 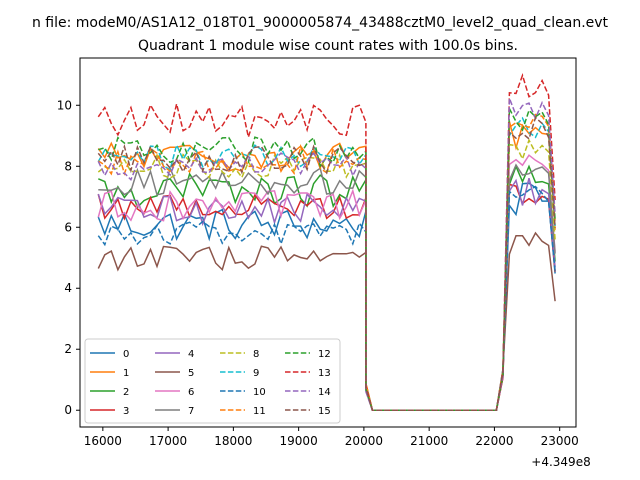 What do you see at coordinates (191, 411) in the screenshot?
I see `legend-label: 7` at bounding box center [191, 411].